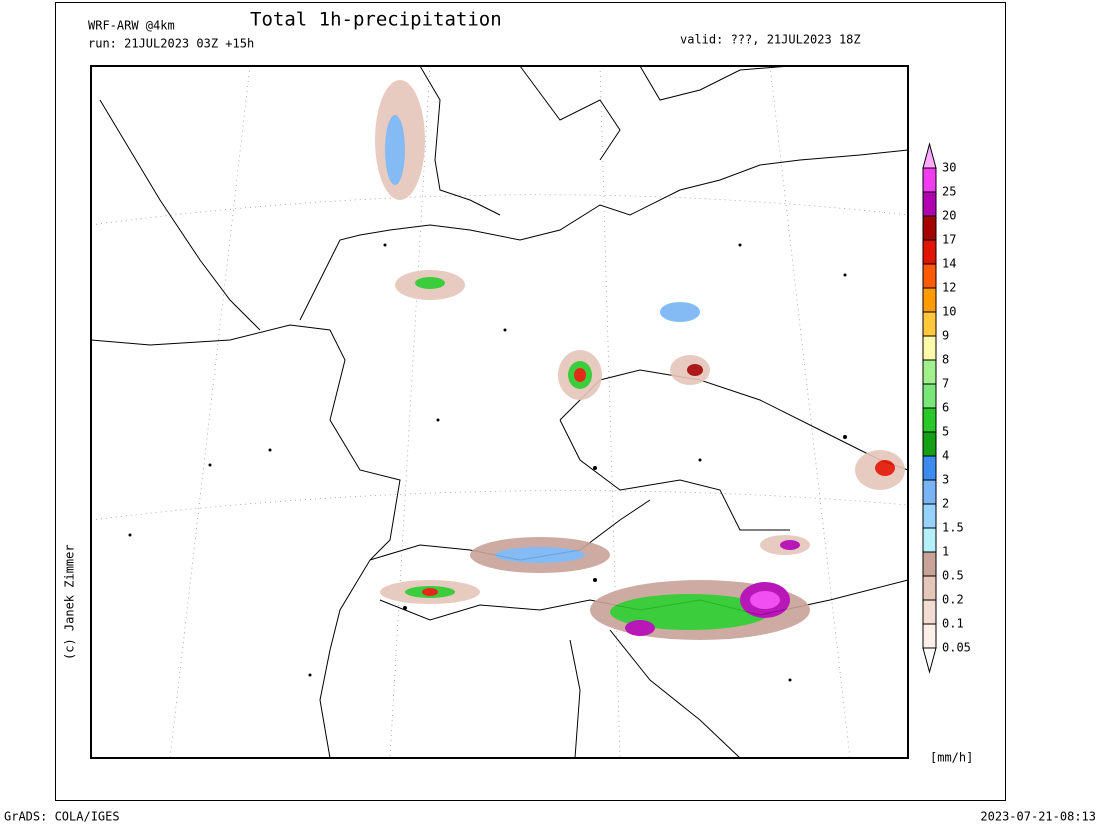  I want to click on legend-triangle-low, so click(929, 660).